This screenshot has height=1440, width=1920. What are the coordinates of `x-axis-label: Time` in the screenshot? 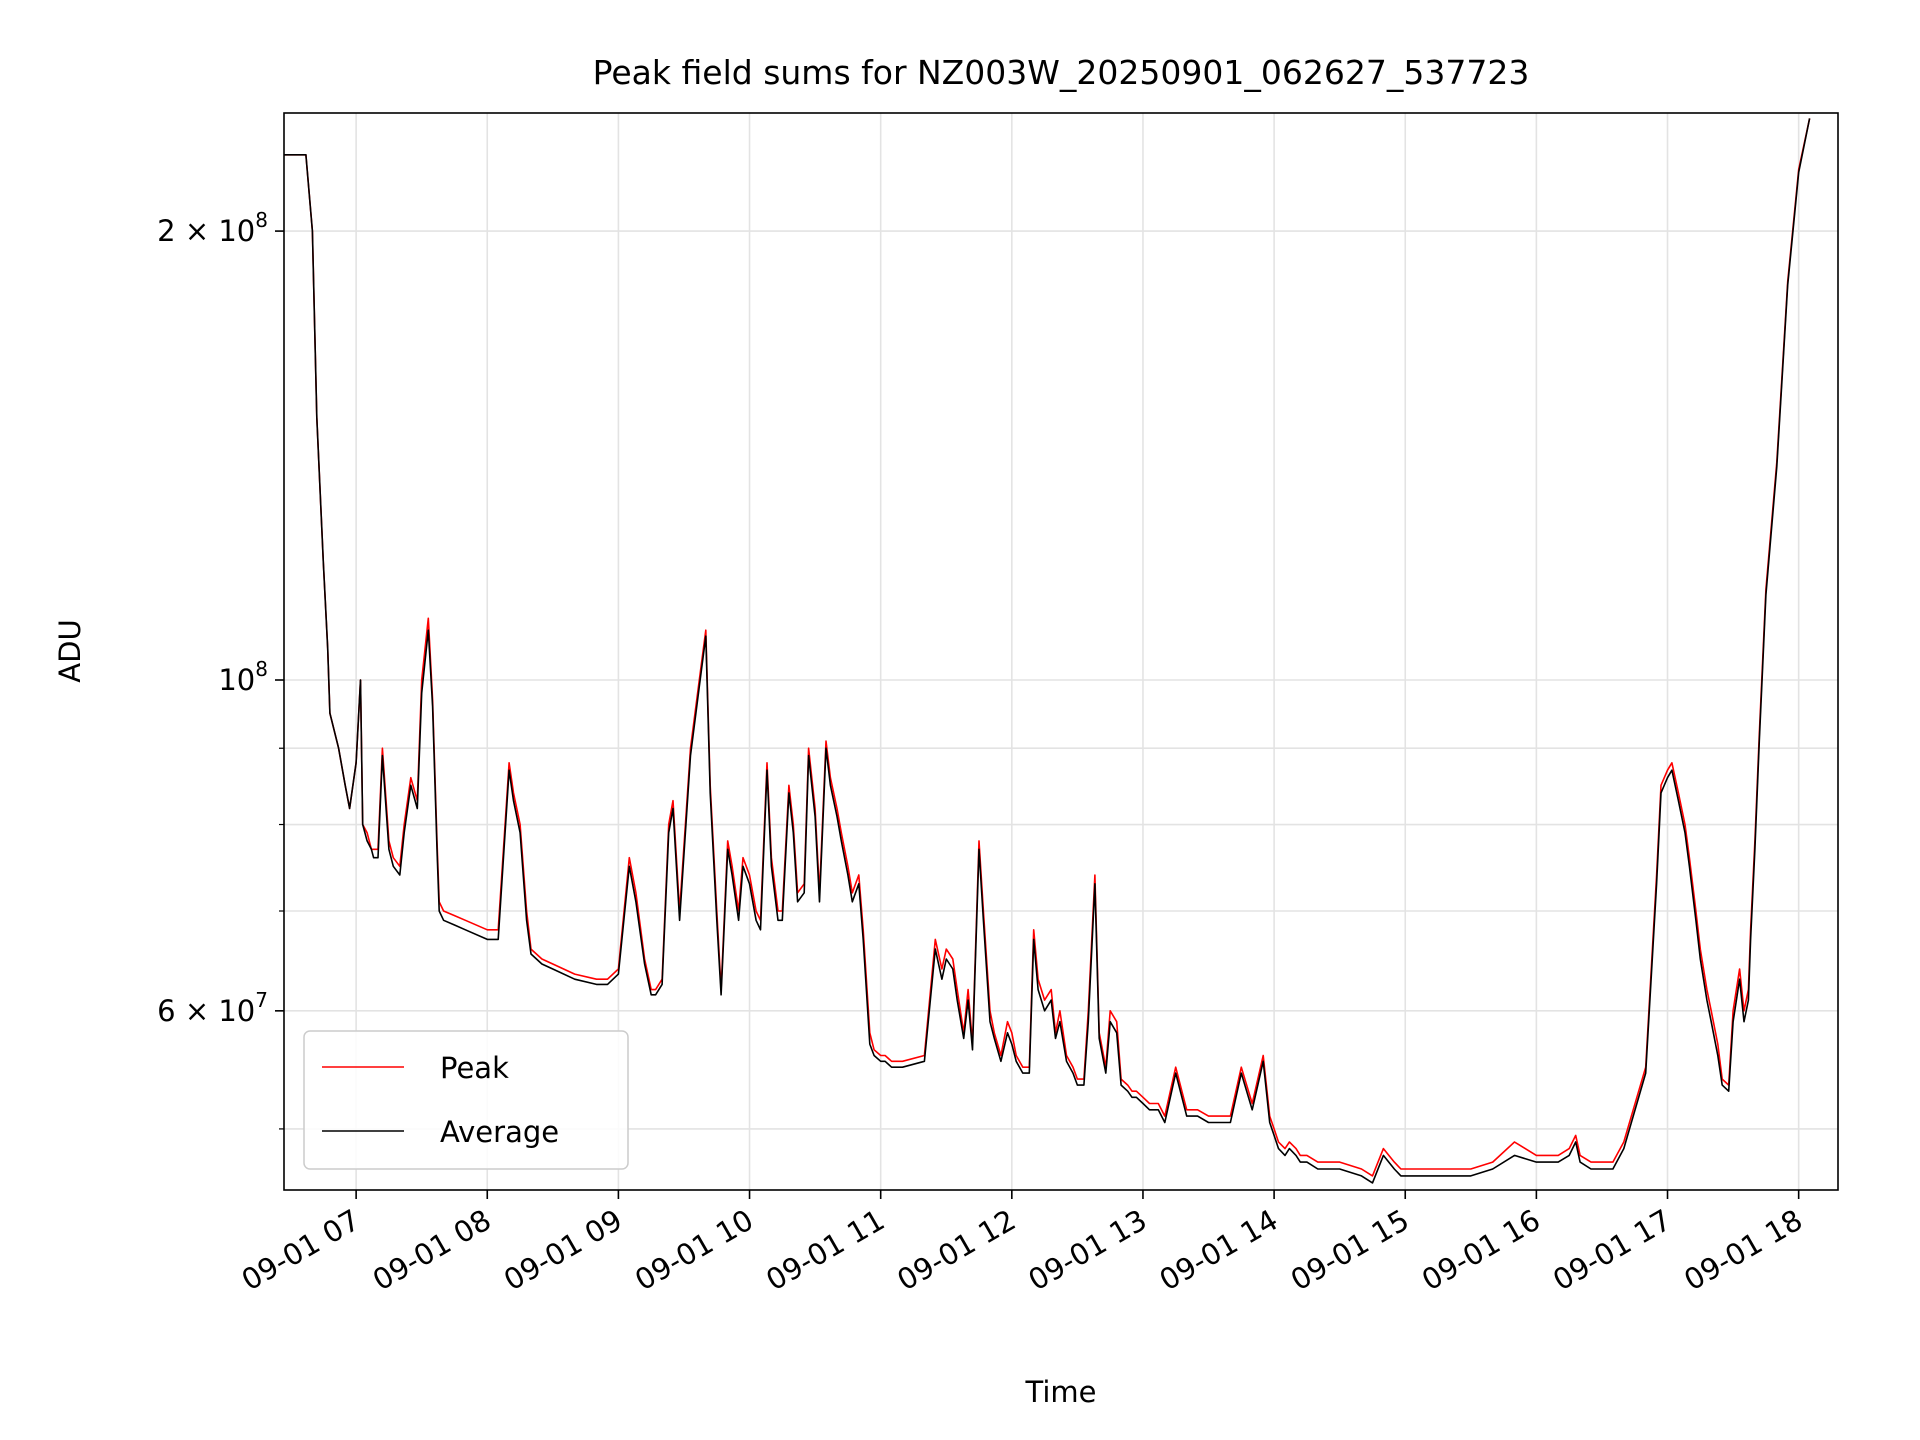 It's located at (1061, 1392).